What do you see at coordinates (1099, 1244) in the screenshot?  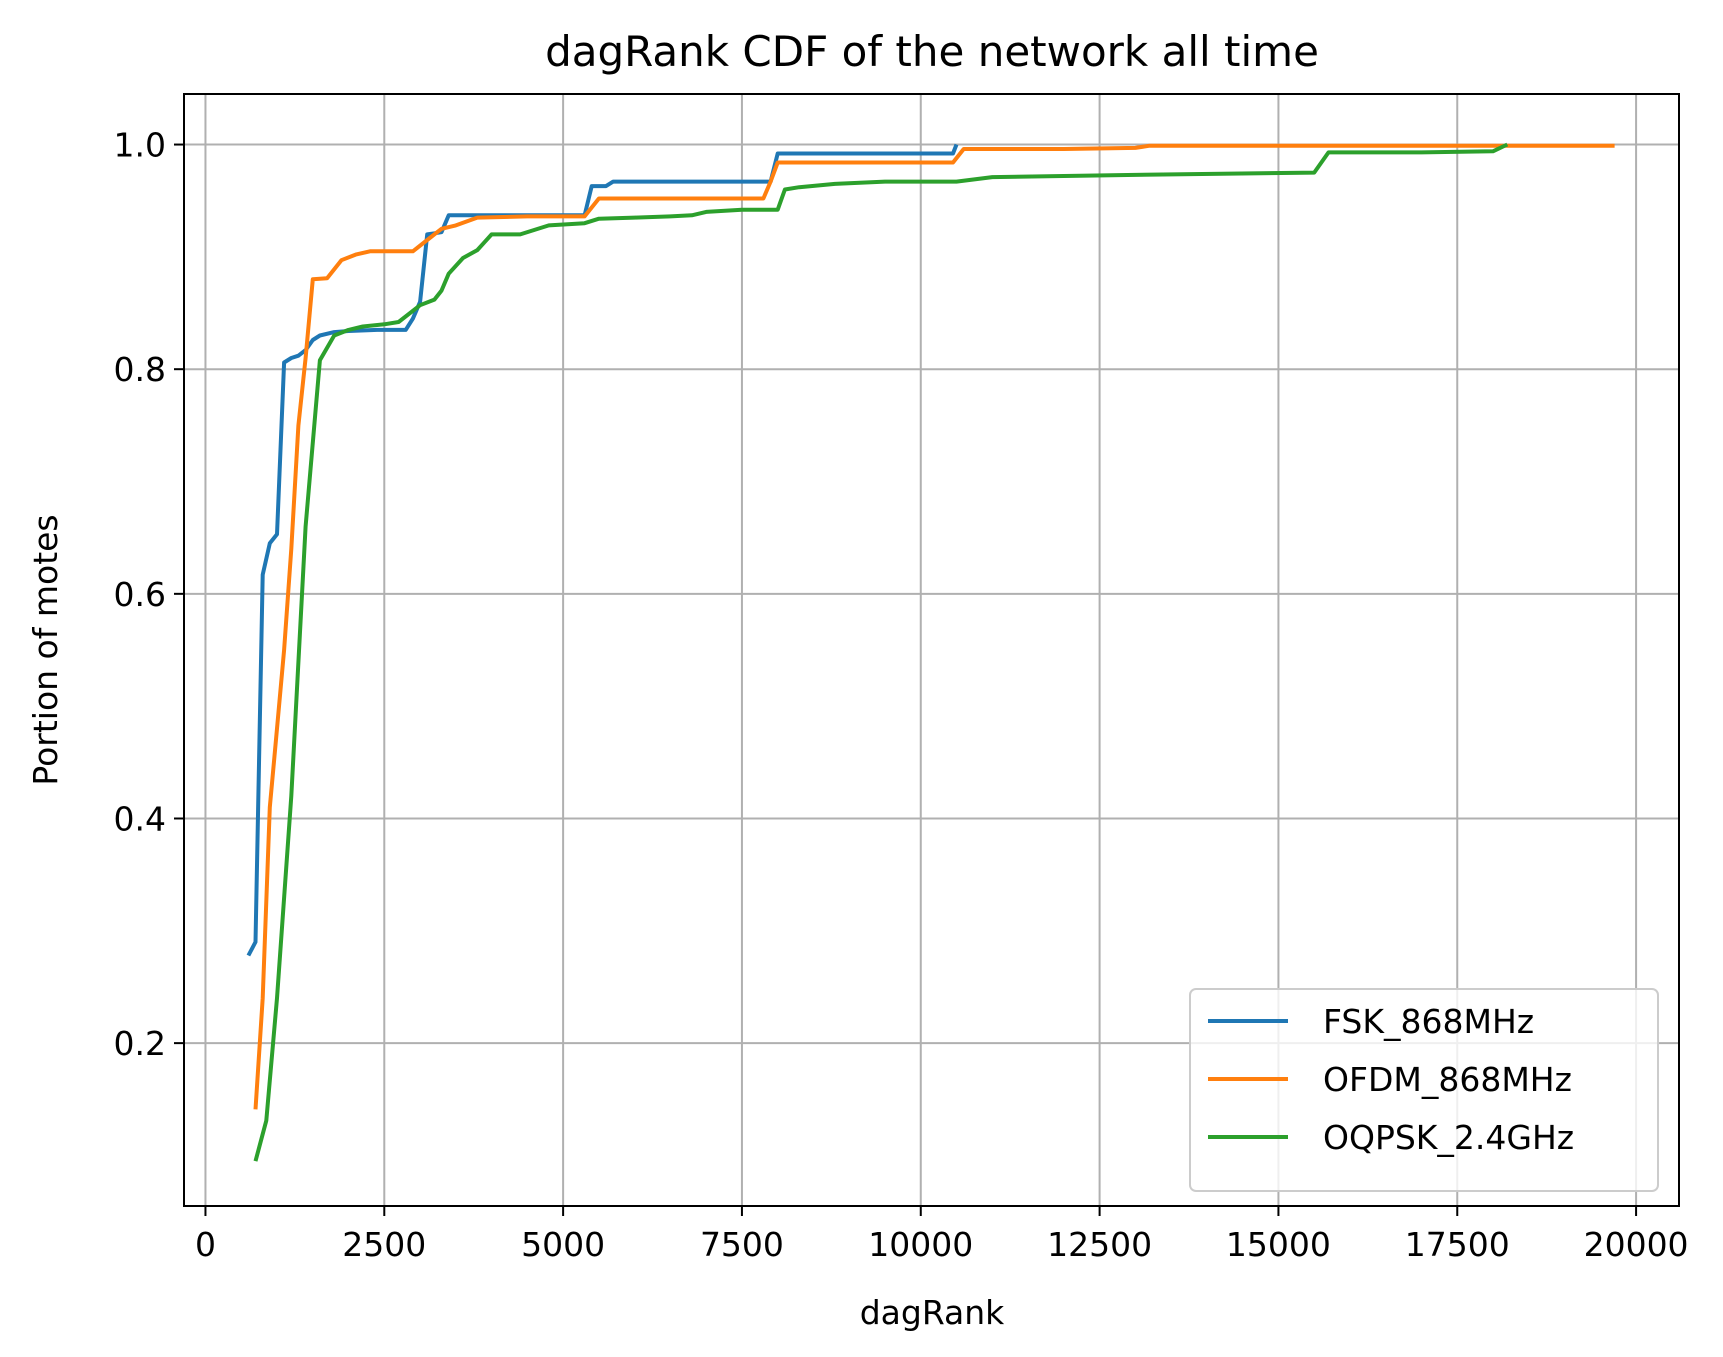 I see `x-tick-label: 12500` at bounding box center [1099, 1244].